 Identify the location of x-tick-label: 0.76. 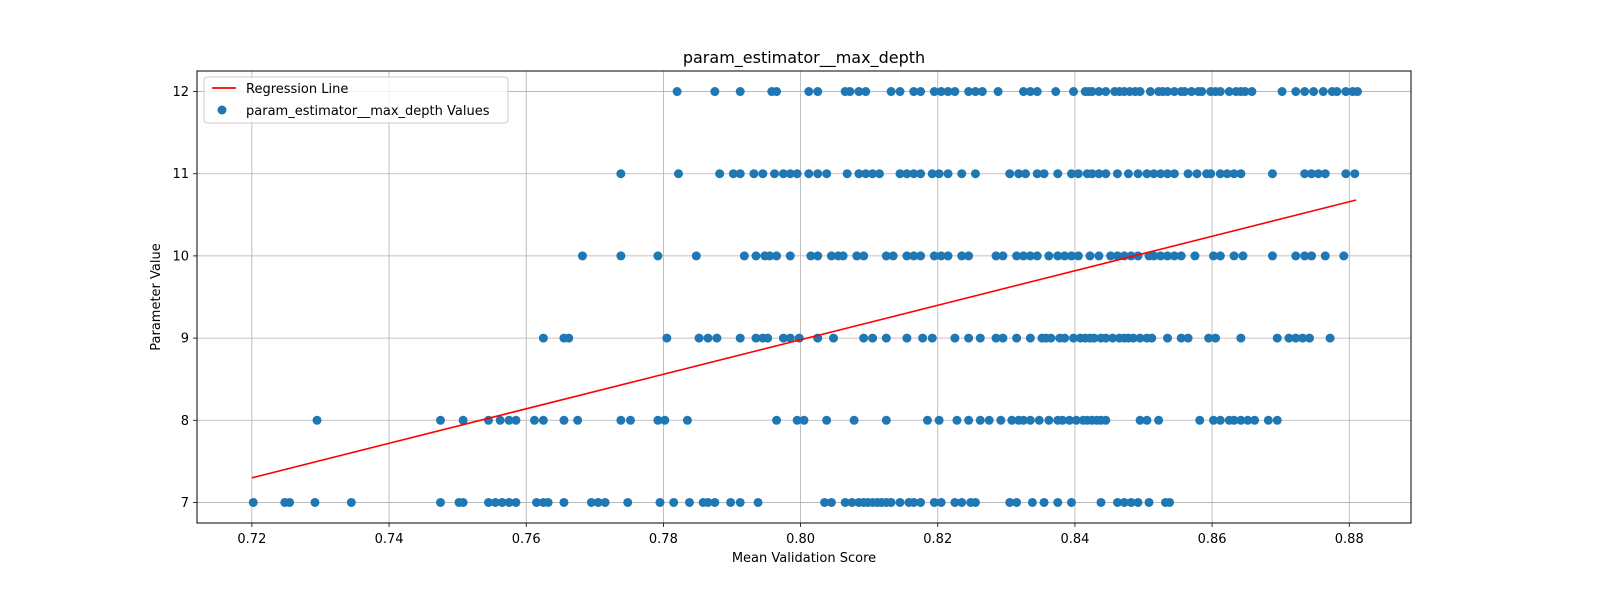
(526, 539).